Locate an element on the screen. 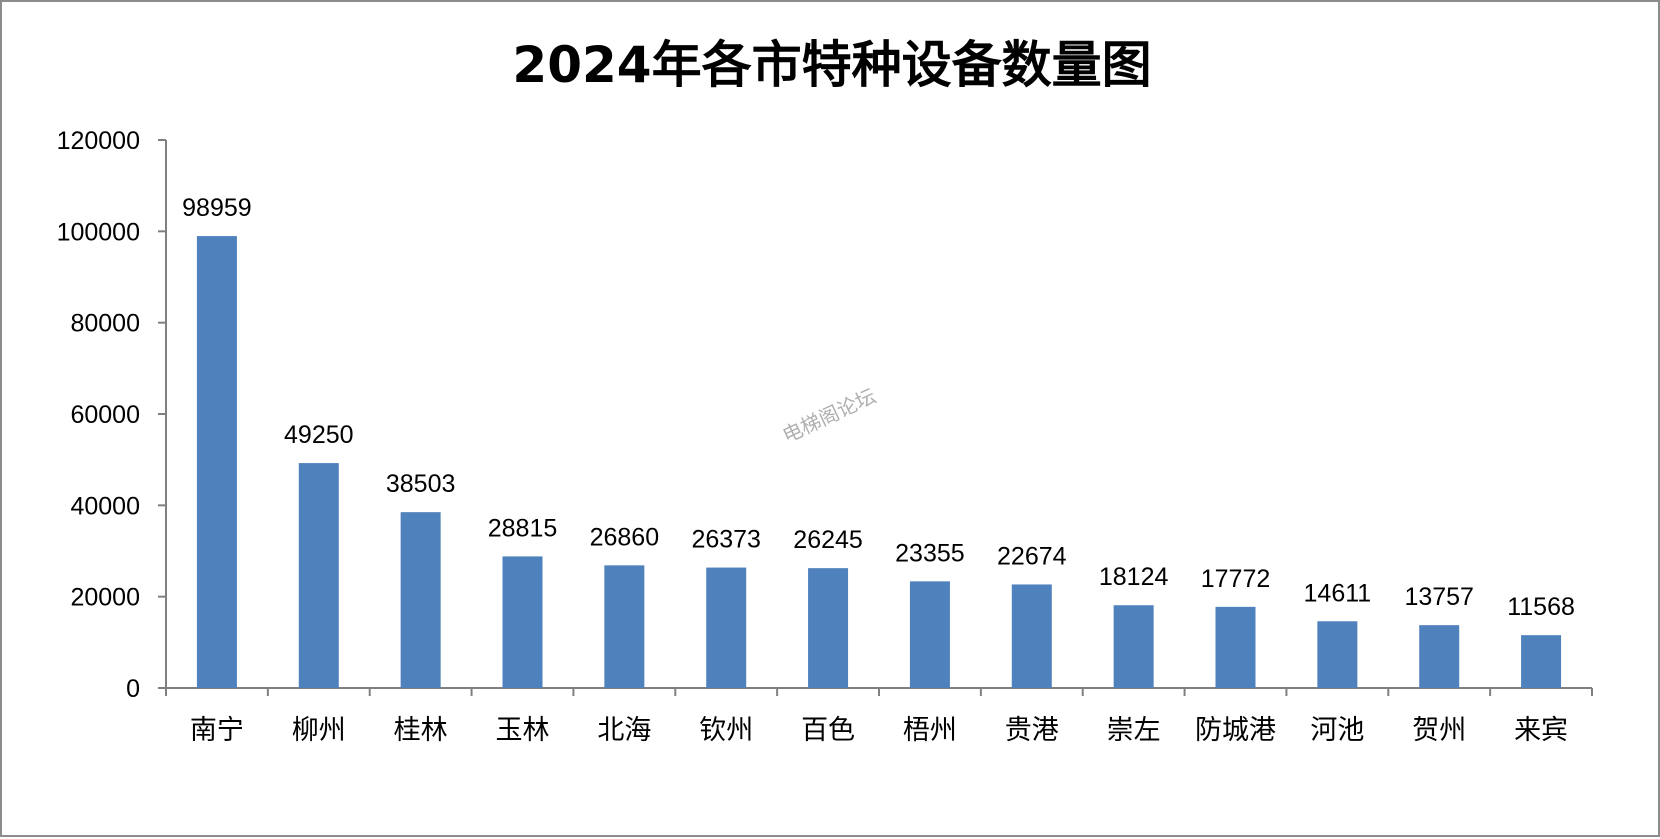 The width and height of the screenshot is (1660, 839). y-tick-label: 60000 is located at coordinates (105, 415).